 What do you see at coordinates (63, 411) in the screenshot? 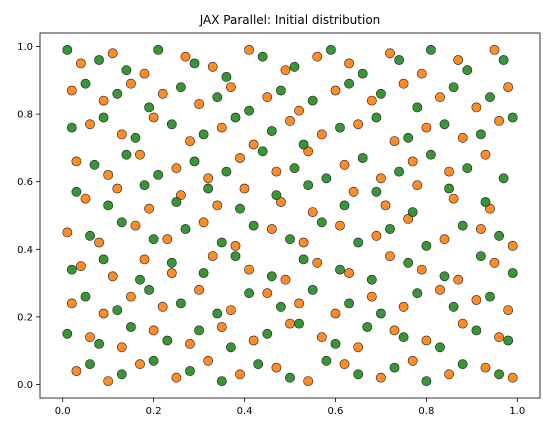
I see `x-tick-label: 0.0` at bounding box center [63, 411].